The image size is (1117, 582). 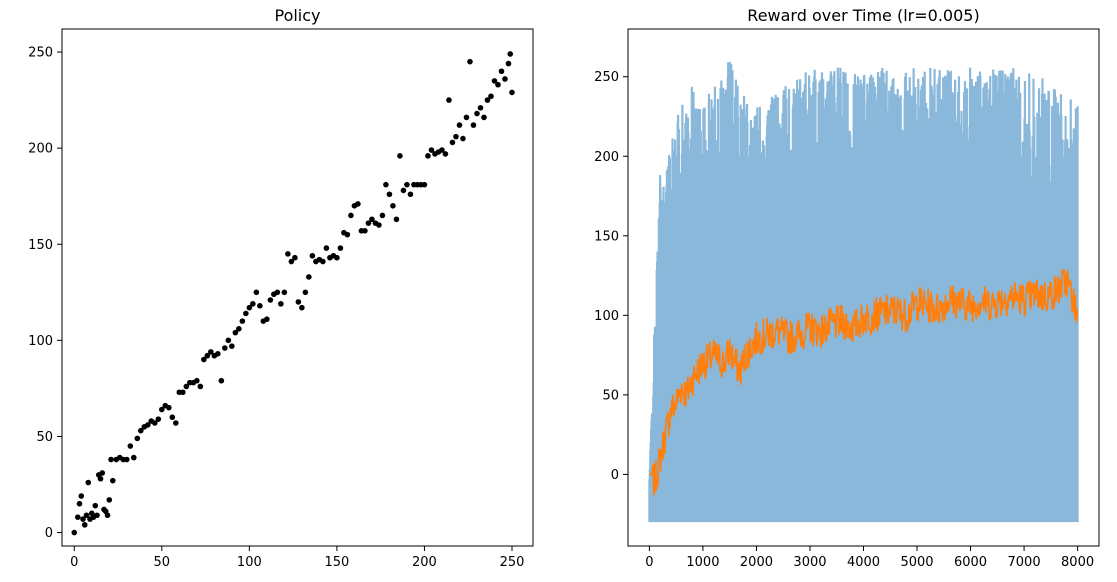 What do you see at coordinates (424, 562) in the screenshot?
I see `x-tick-label: 200` at bounding box center [424, 562].